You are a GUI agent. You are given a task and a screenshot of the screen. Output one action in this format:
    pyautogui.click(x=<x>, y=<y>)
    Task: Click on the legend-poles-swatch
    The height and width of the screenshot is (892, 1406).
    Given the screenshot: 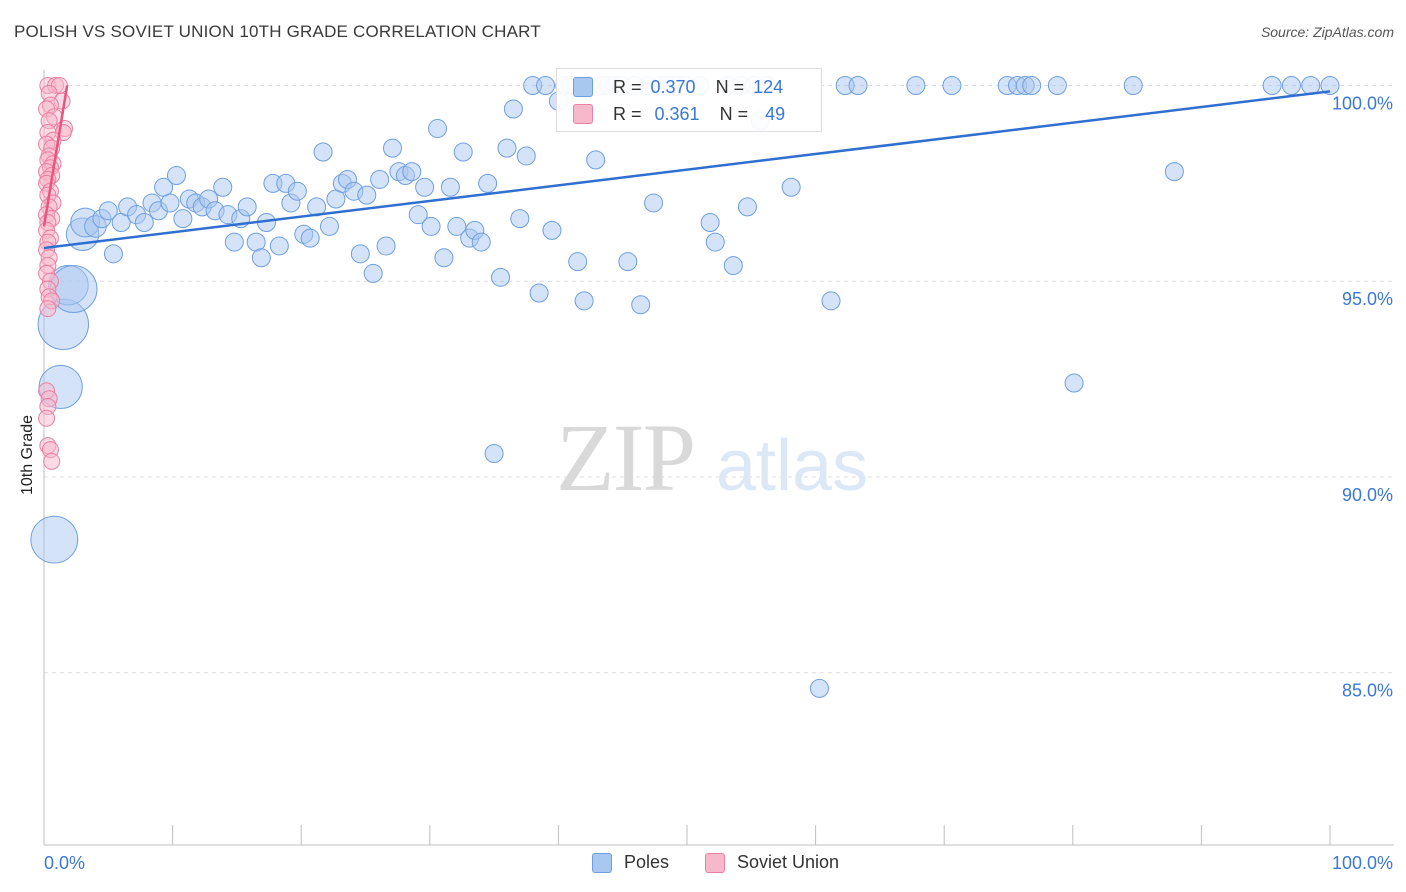 What is the action you would take?
    pyautogui.click(x=602, y=862)
    